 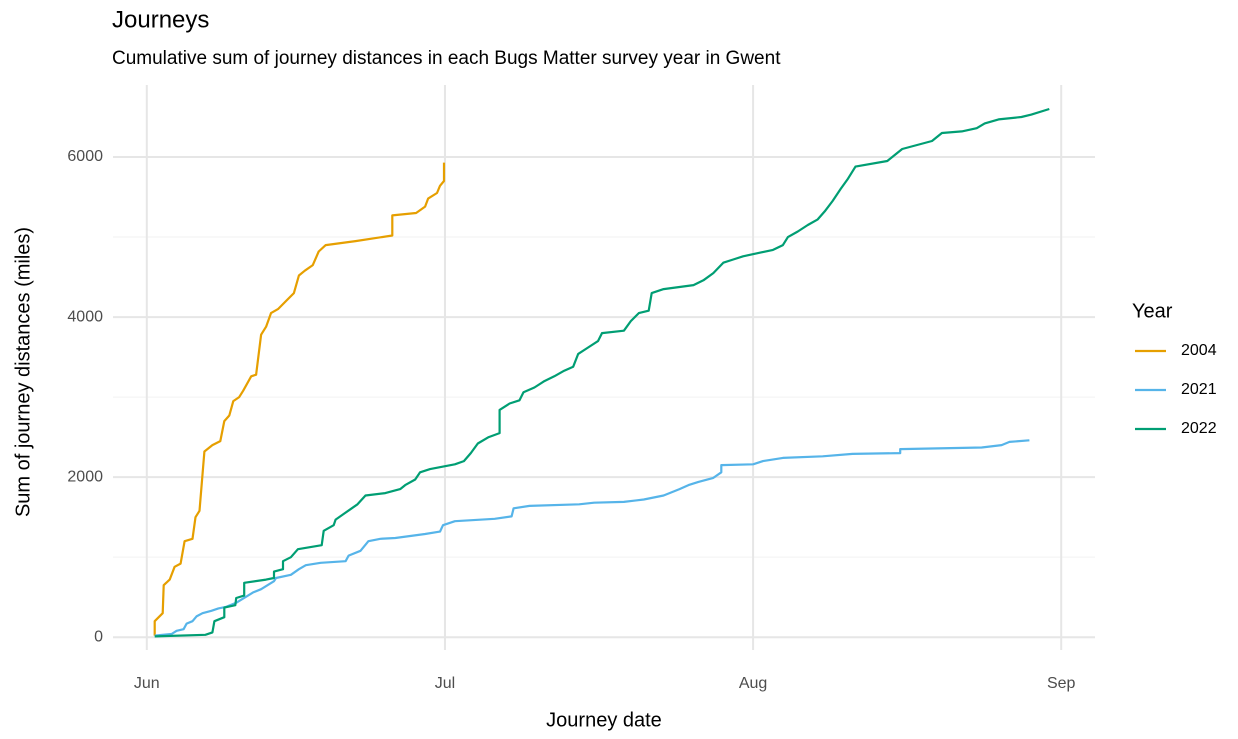 What do you see at coordinates (1152, 311) in the screenshot?
I see `legend-title: Year` at bounding box center [1152, 311].